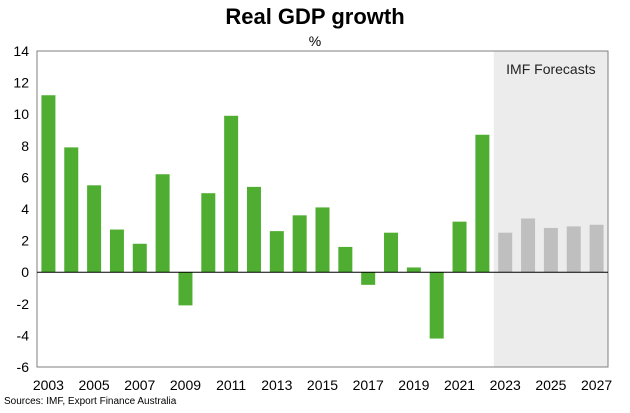 The width and height of the screenshot is (630, 413). What do you see at coordinates (436, 305) in the screenshot?
I see `bar-2020` at bounding box center [436, 305].